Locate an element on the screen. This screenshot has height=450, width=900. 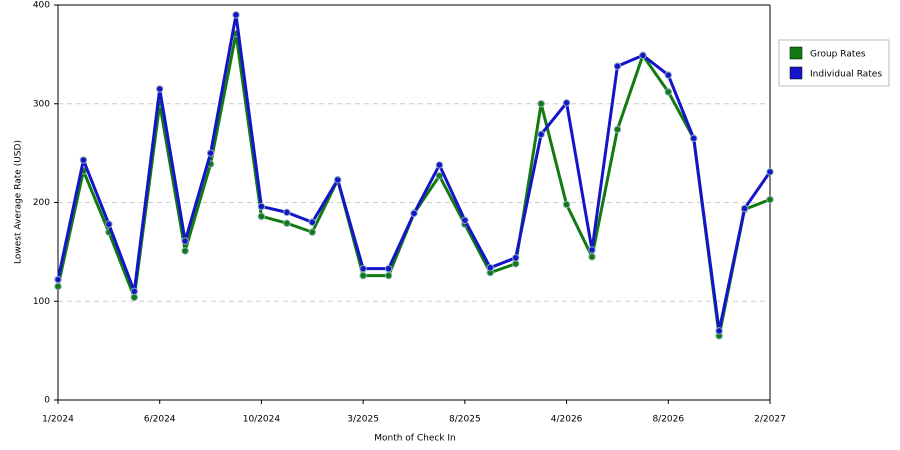
legend-label: Individual Rates is located at coordinates (846, 75).